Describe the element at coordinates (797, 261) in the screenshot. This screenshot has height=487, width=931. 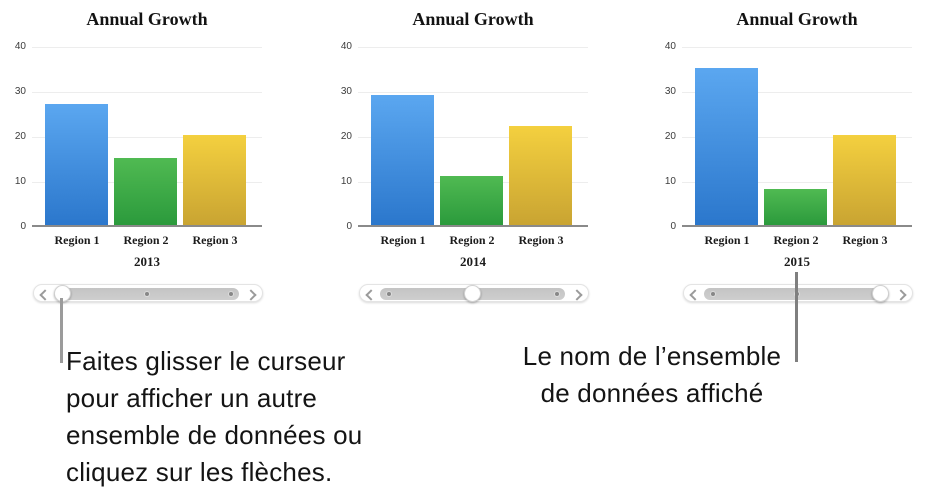
I see `dataset-name-label: 2015` at that location.